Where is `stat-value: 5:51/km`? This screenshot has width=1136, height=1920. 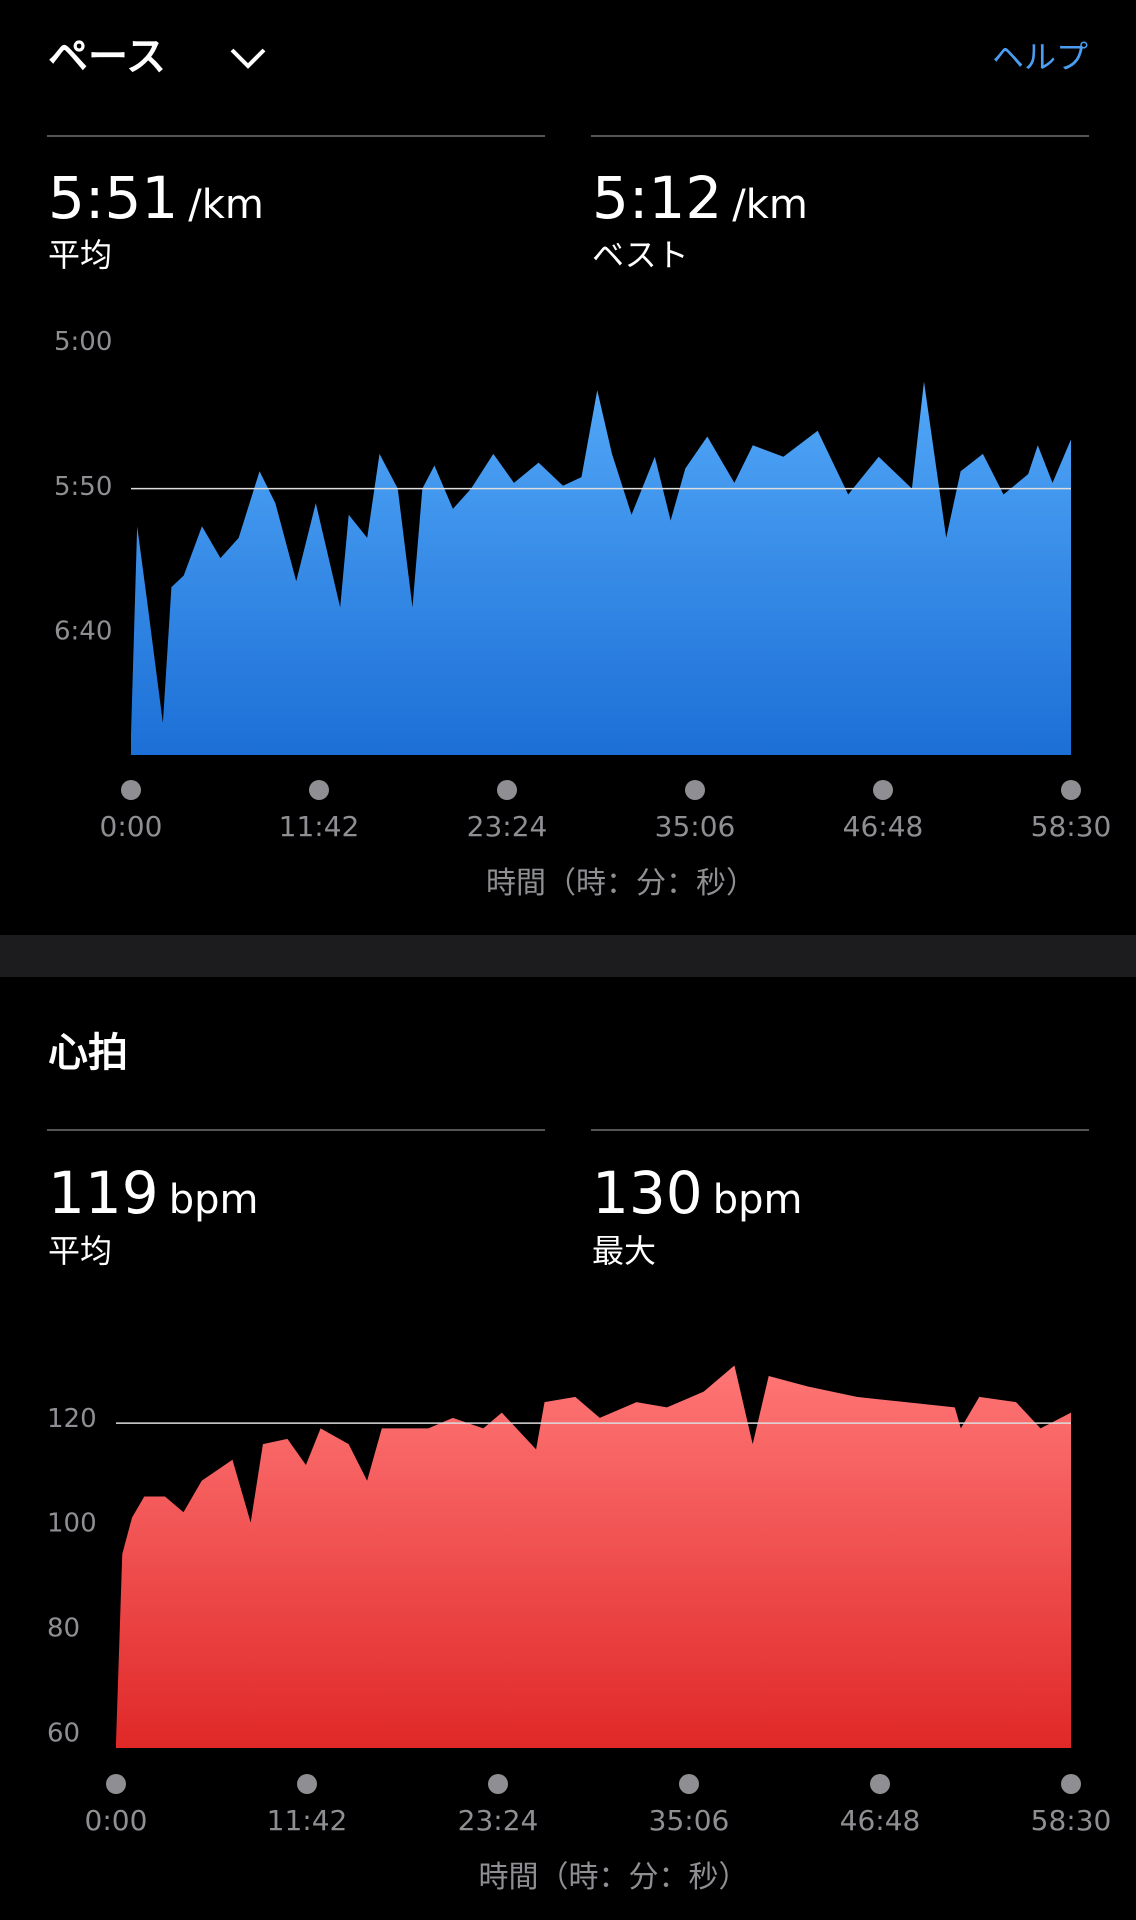
stat-value: 5:51/km is located at coordinates (156, 198).